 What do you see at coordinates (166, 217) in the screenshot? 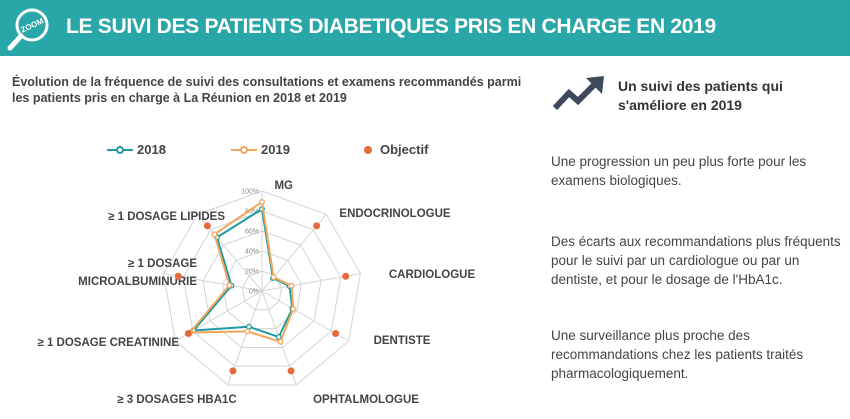
I see `radar-axis-label: ≥ 1 DOSAGE LIPIDES` at bounding box center [166, 217].